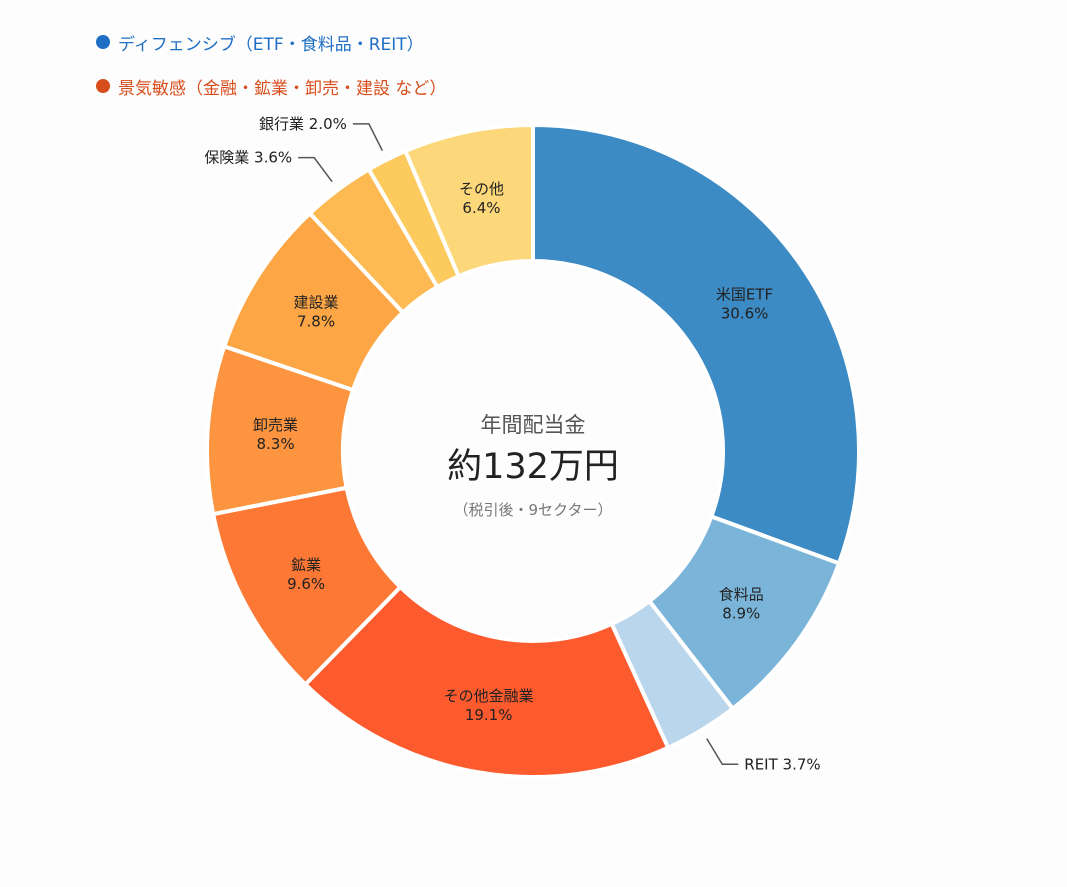 Image resolution: width=1067 pixels, height=887 pixels. What do you see at coordinates (745, 313) in the screenshot?
I see `slice-percent-1: 30.6%` at bounding box center [745, 313].